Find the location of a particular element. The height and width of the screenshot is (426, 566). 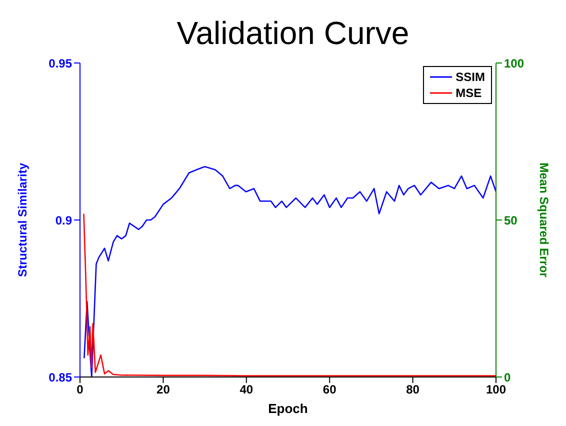

y-tick-label: 0.85 is located at coordinates (60, 377).